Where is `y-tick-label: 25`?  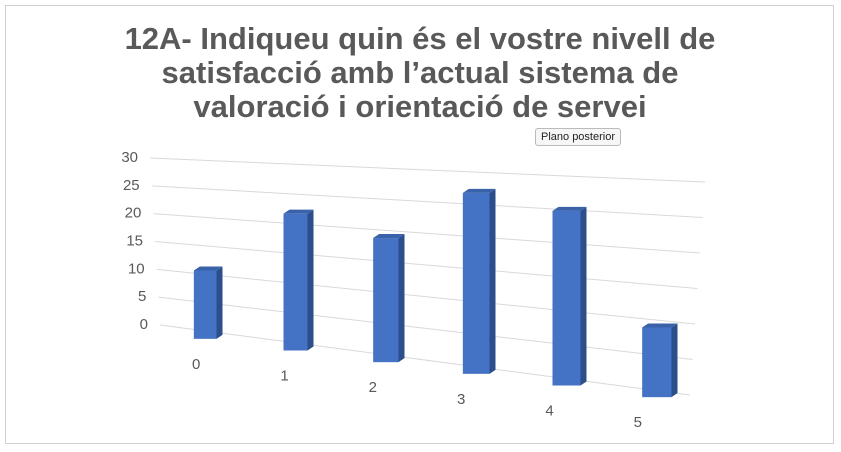 y-tick-label: 25 is located at coordinates (131, 185).